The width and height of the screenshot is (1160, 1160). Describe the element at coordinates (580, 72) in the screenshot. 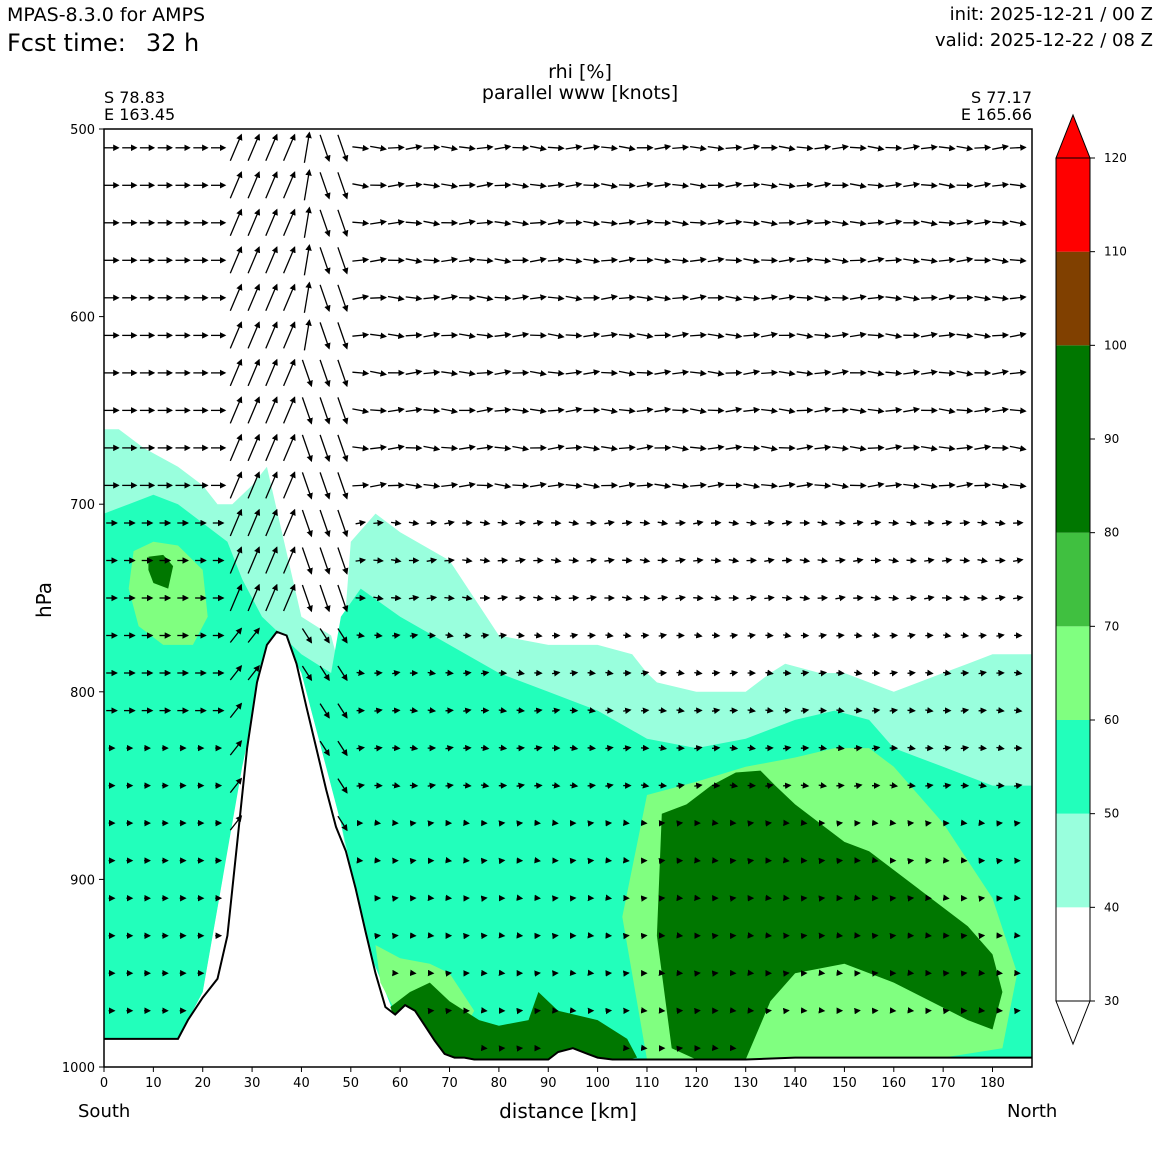

I see `chart-title: rhi [%]` at that location.